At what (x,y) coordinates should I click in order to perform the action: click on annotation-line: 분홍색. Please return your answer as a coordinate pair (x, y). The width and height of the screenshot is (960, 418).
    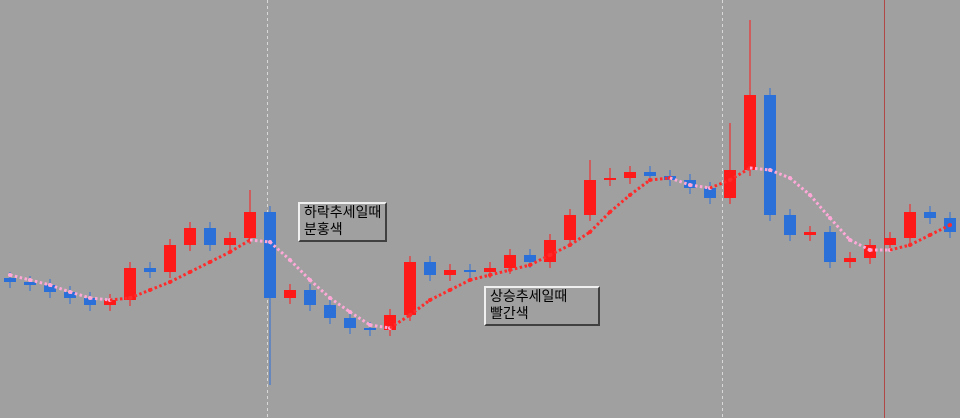
    Looking at the image, I should click on (323, 230).